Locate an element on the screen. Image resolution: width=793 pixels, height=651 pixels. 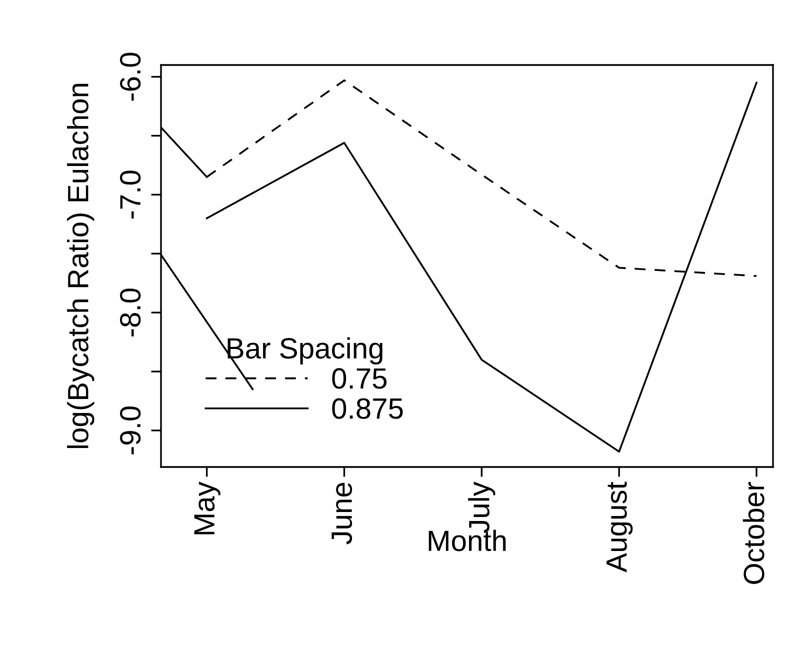
y-axis-title: log(Bycatch Ratio) Eulachon is located at coordinates (80, 266).